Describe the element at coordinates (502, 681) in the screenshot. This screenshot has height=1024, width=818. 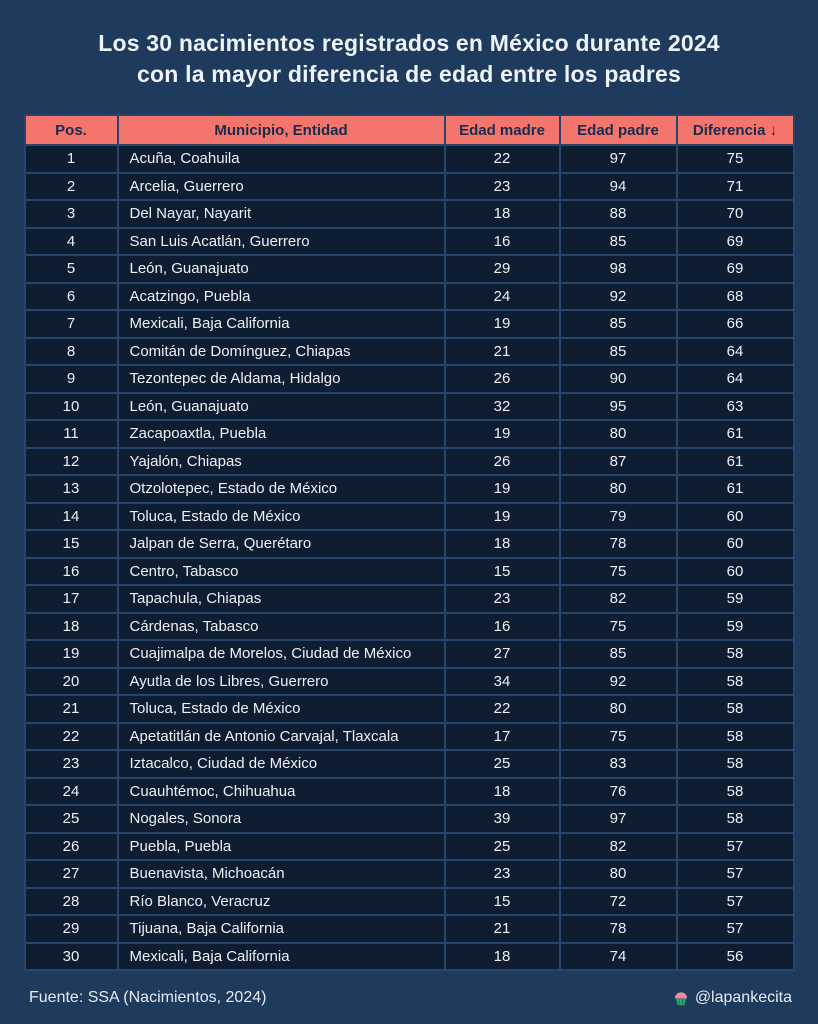
I see `edad-madre-cell: 34` at that location.